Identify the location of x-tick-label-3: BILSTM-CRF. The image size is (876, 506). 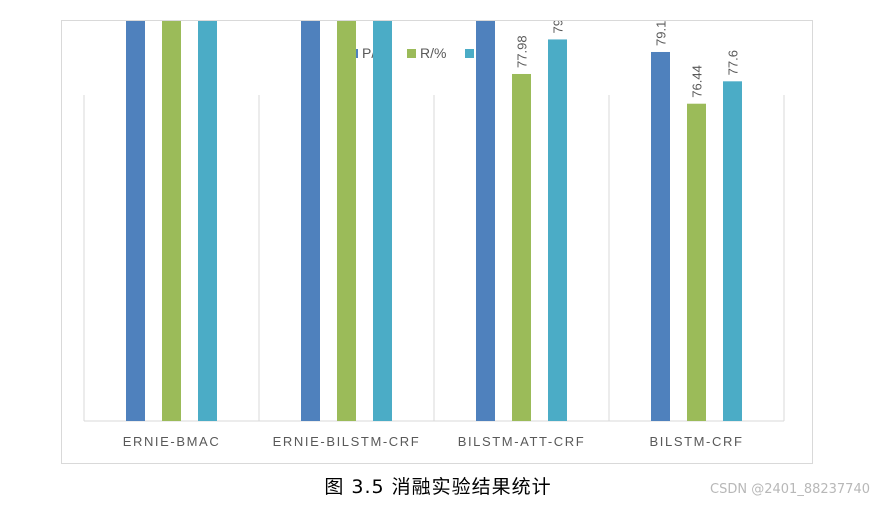
(697, 441).